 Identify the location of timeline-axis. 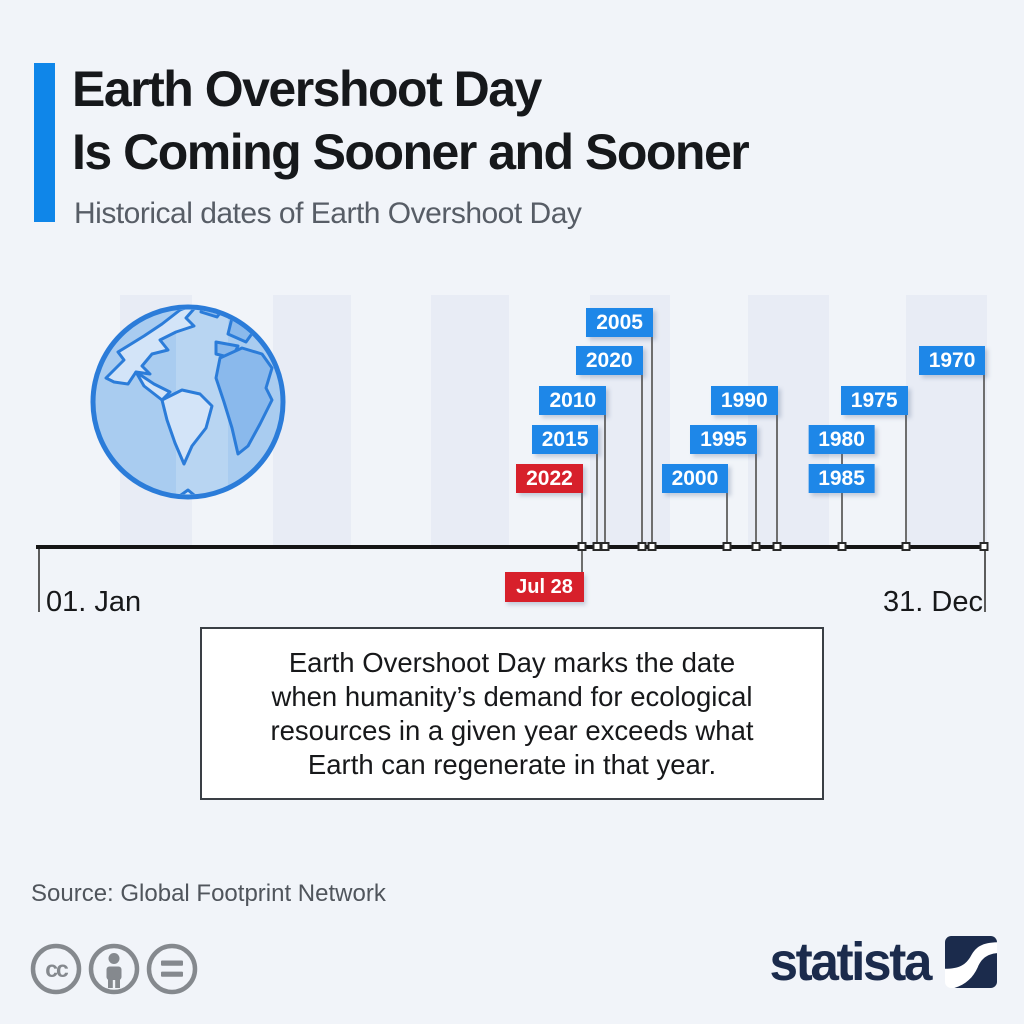
(512, 547).